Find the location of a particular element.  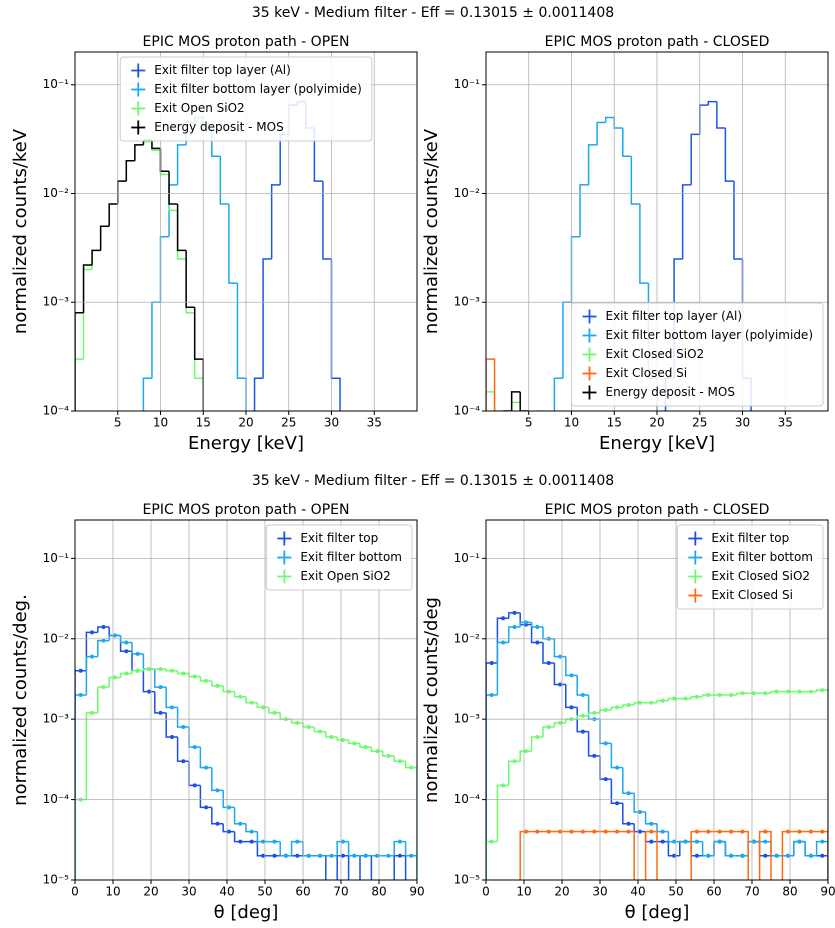

legend-label: Energy deposit - MOS is located at coordinates (218, 127).